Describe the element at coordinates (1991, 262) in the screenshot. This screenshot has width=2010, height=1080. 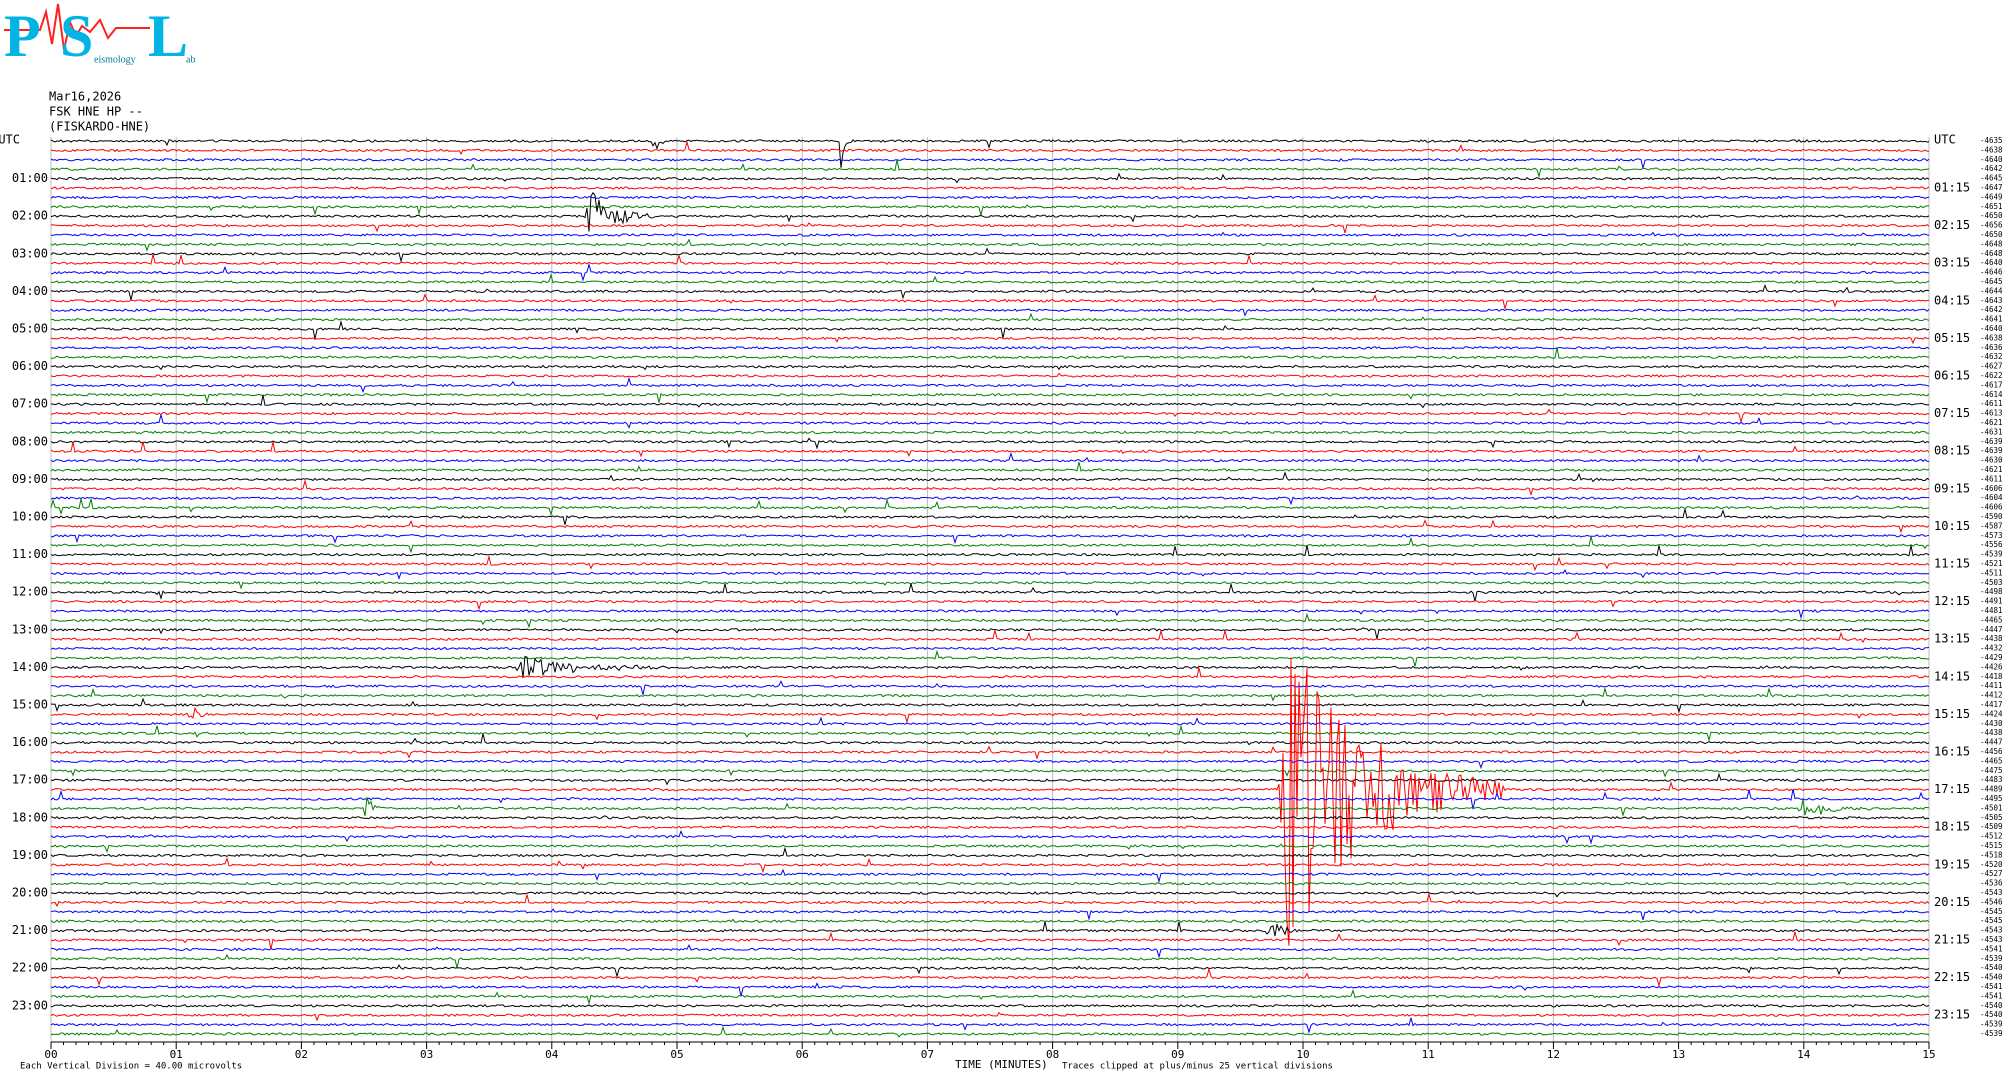
I see `trace-offset: -4640` at that location.